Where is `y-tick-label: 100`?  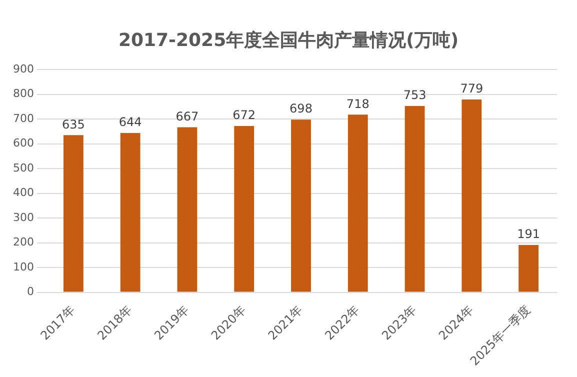
y-tick-label: 100 is located at coordinates (23, 267).